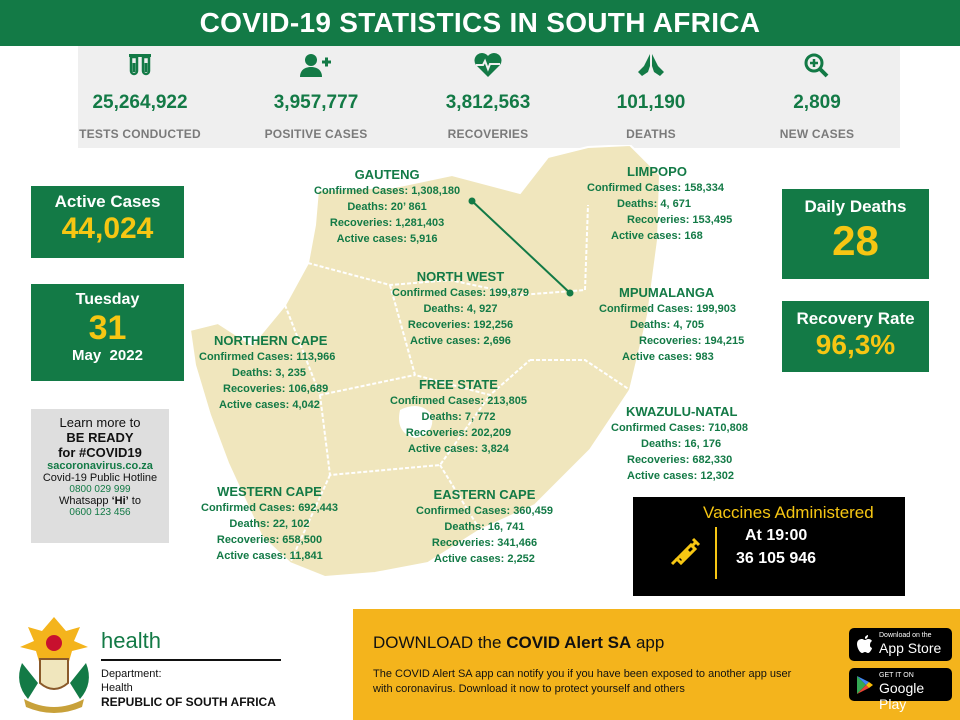 This screenshot has height=720, width=960. Describe the element at coordinates (667, 325) in the screenshot. I see `deaths: Deaths: 4, 705` at that location.